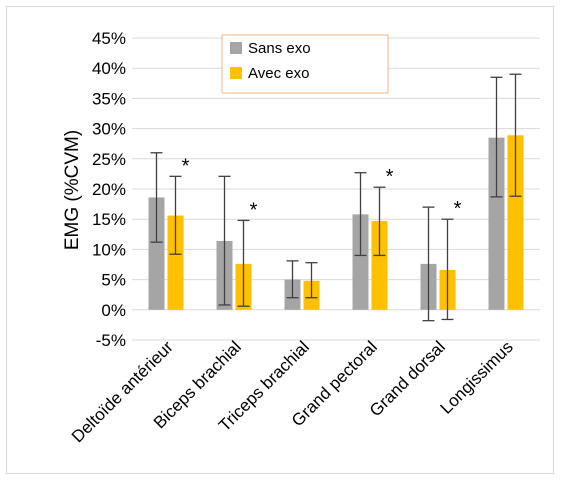 The image size is (561, 481). I want to click on category-label: Longissimus, so click(477, 377).